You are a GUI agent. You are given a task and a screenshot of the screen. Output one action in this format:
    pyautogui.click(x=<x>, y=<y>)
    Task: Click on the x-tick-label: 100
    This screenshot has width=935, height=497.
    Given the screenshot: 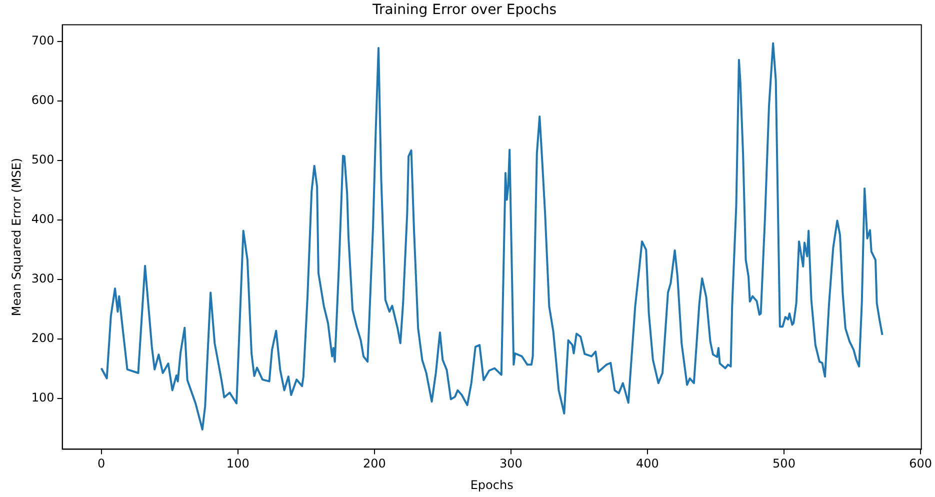 What is the action you would take?
    pyautogui.click(x=238, y=463)
    